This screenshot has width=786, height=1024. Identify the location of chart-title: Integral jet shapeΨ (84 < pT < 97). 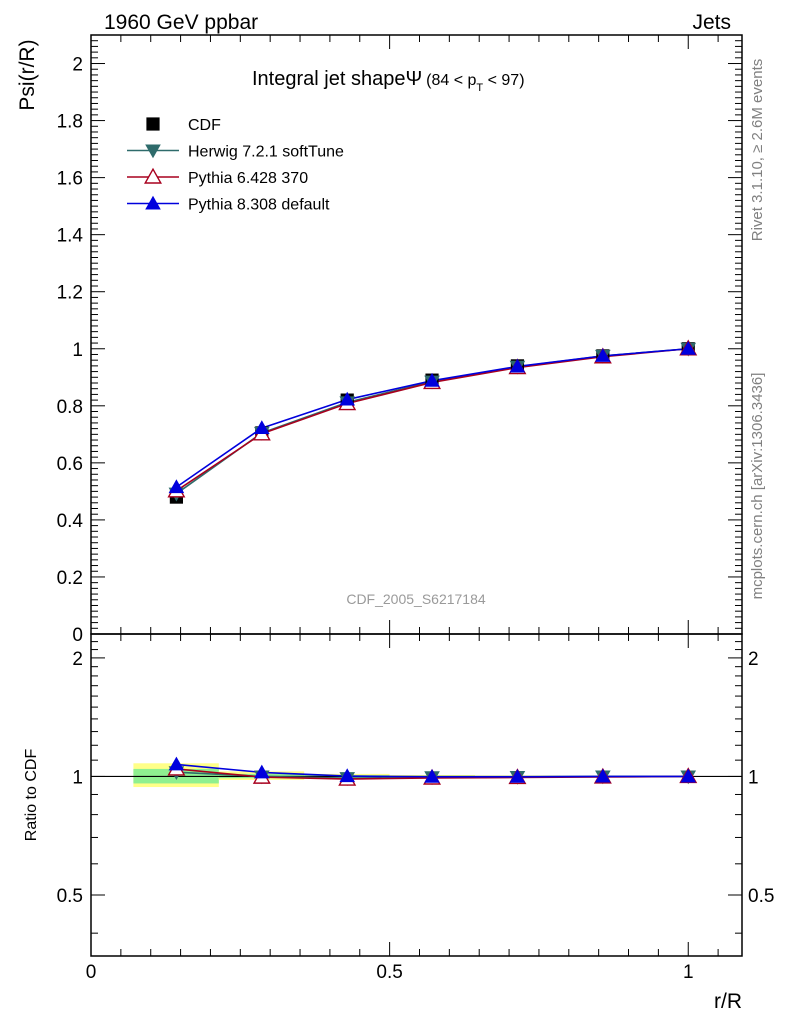
(388, 81).